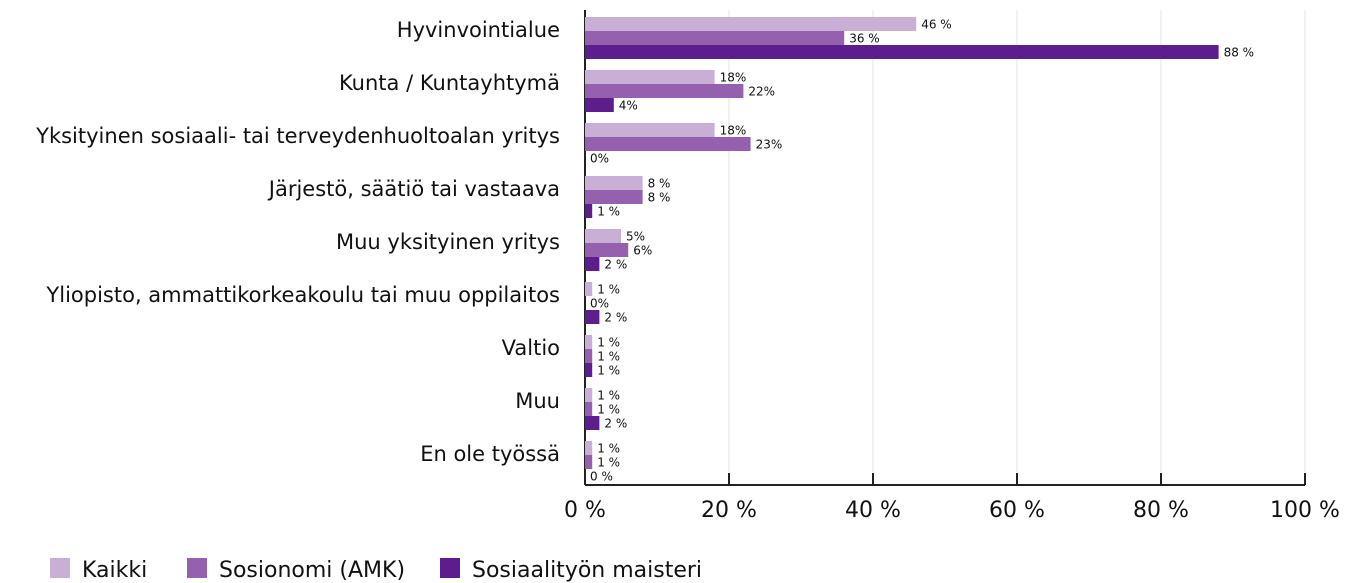 The height and width of the screenshot is (583, 1361). I want to click on data-label: 36 %, so click(864, 39).